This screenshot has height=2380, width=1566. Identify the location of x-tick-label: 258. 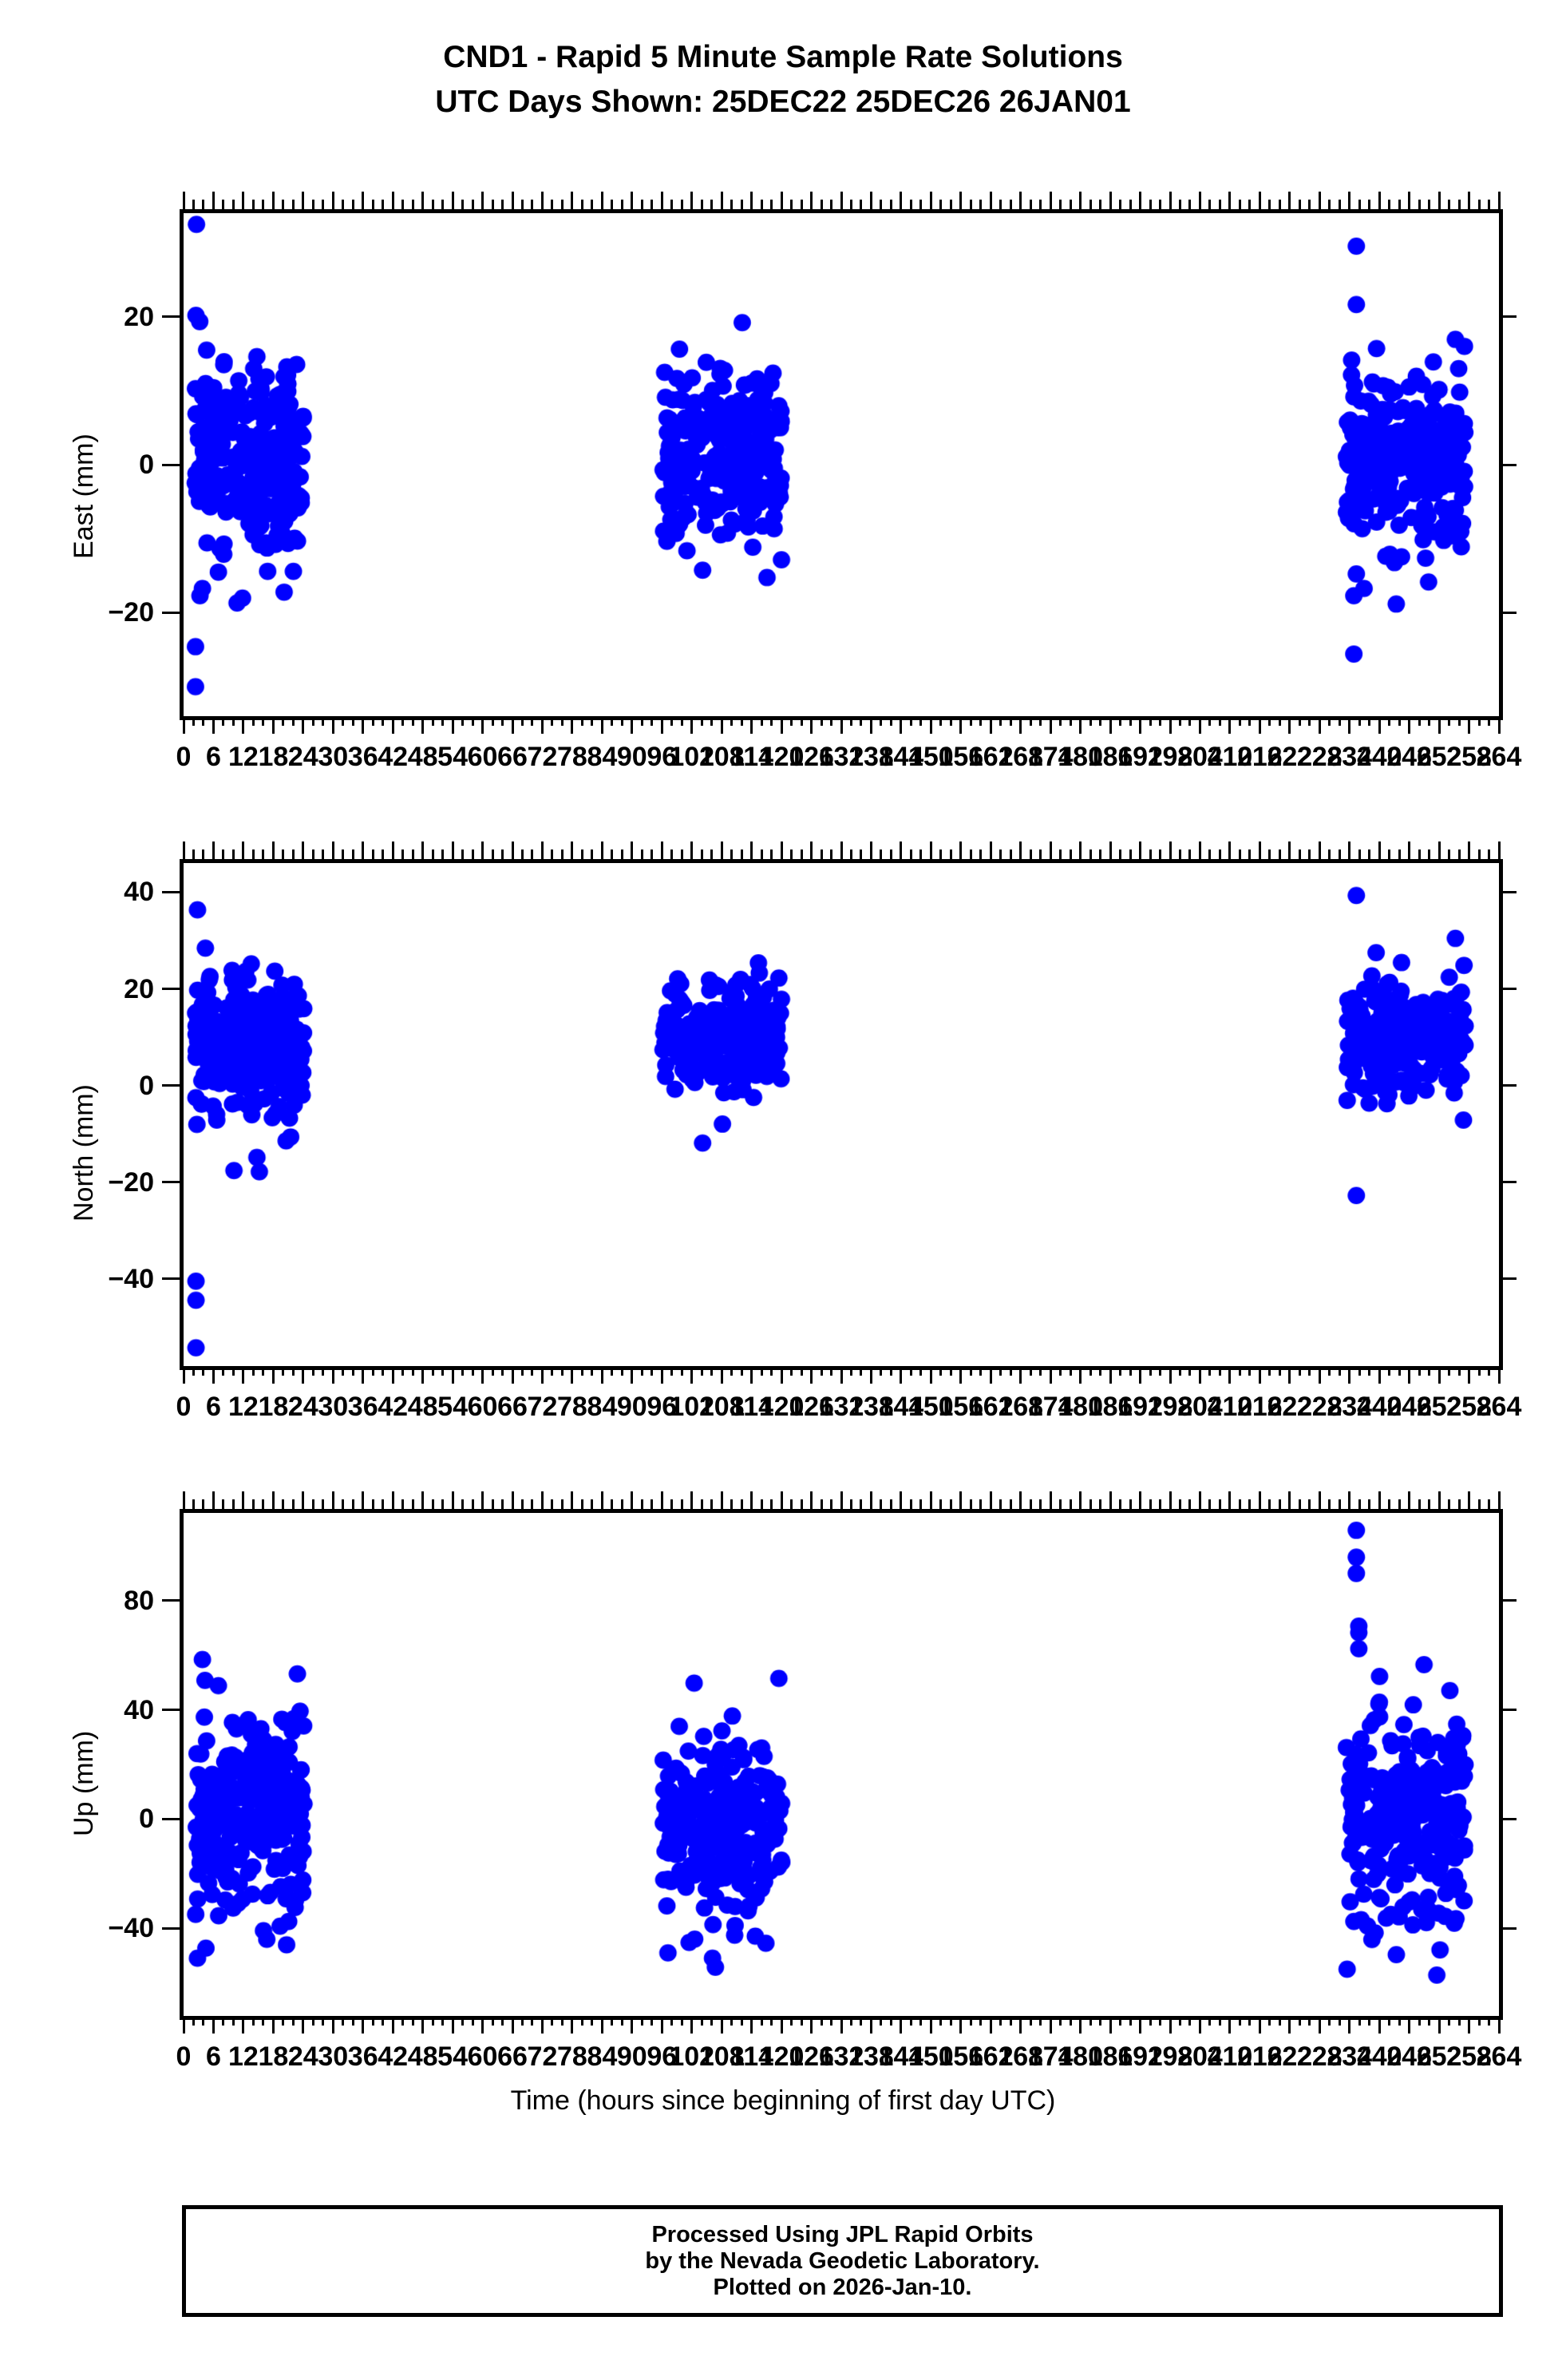
(1469, 757).